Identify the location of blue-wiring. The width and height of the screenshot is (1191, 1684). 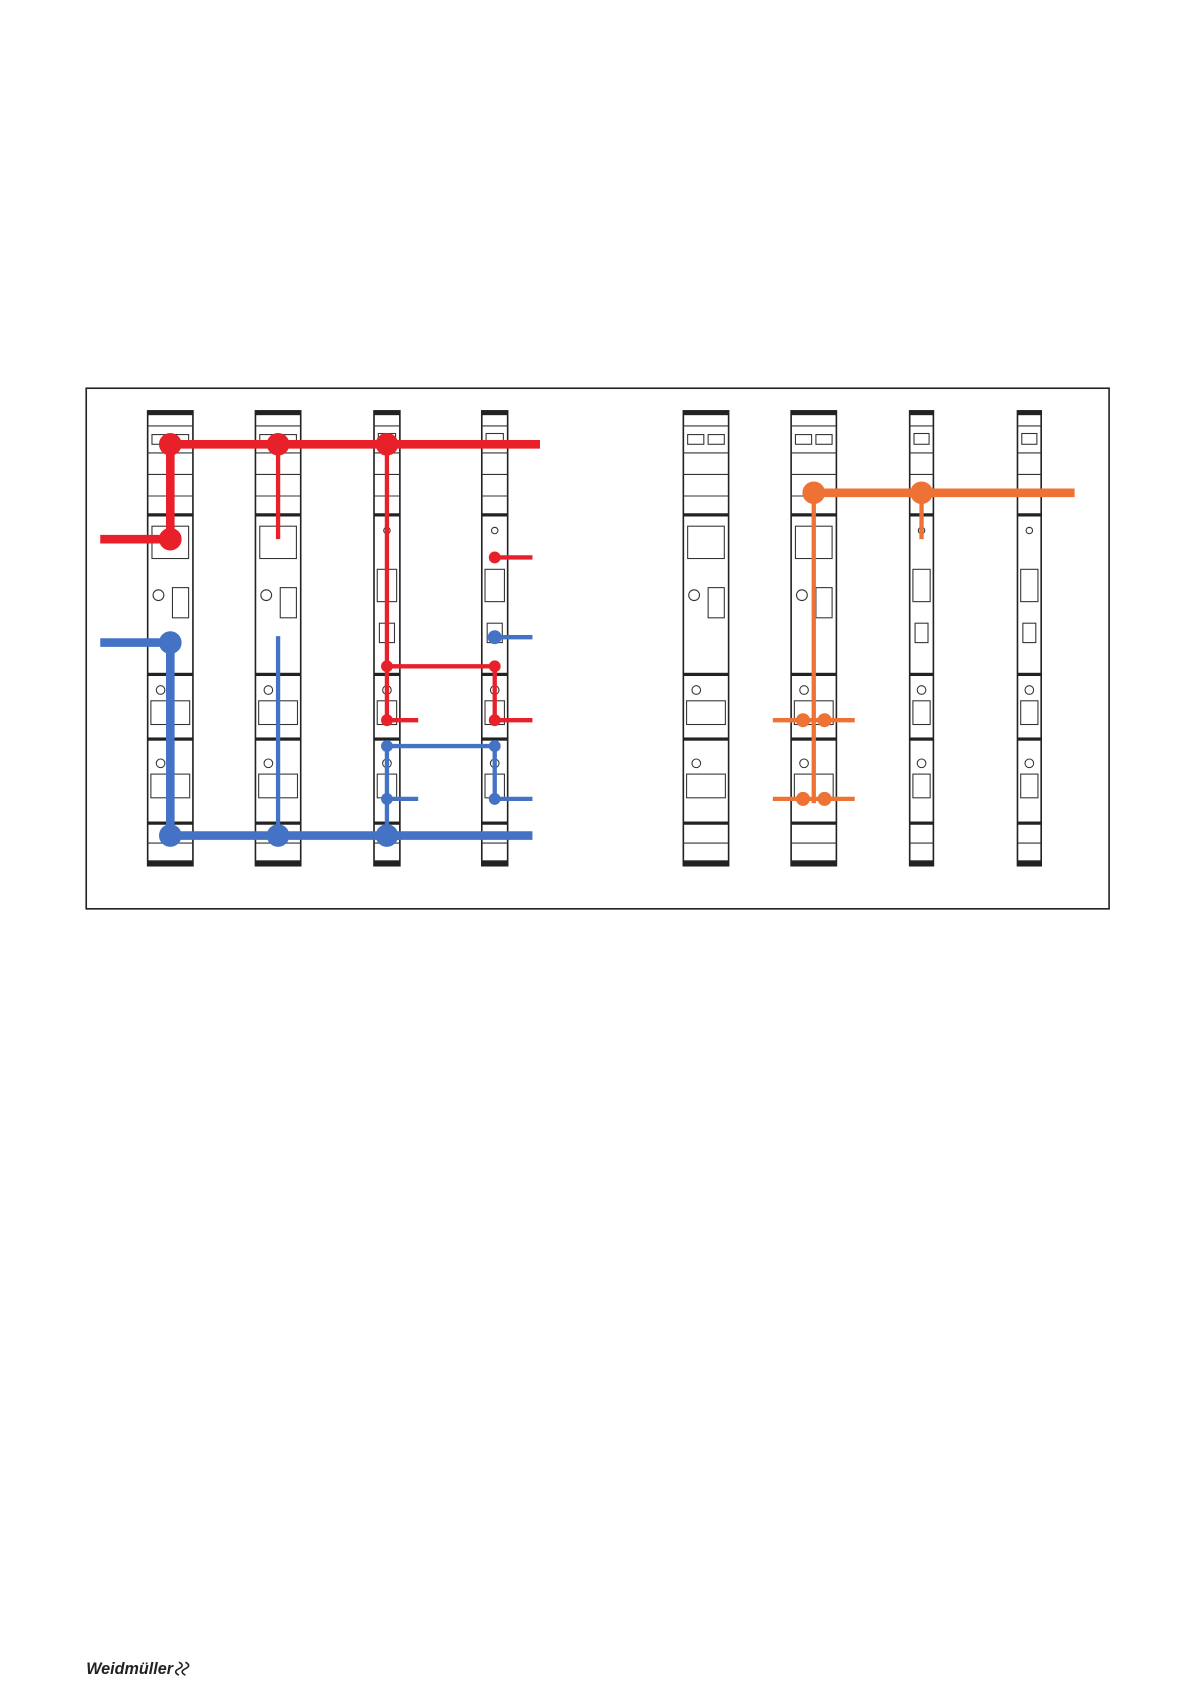
(316, 738).